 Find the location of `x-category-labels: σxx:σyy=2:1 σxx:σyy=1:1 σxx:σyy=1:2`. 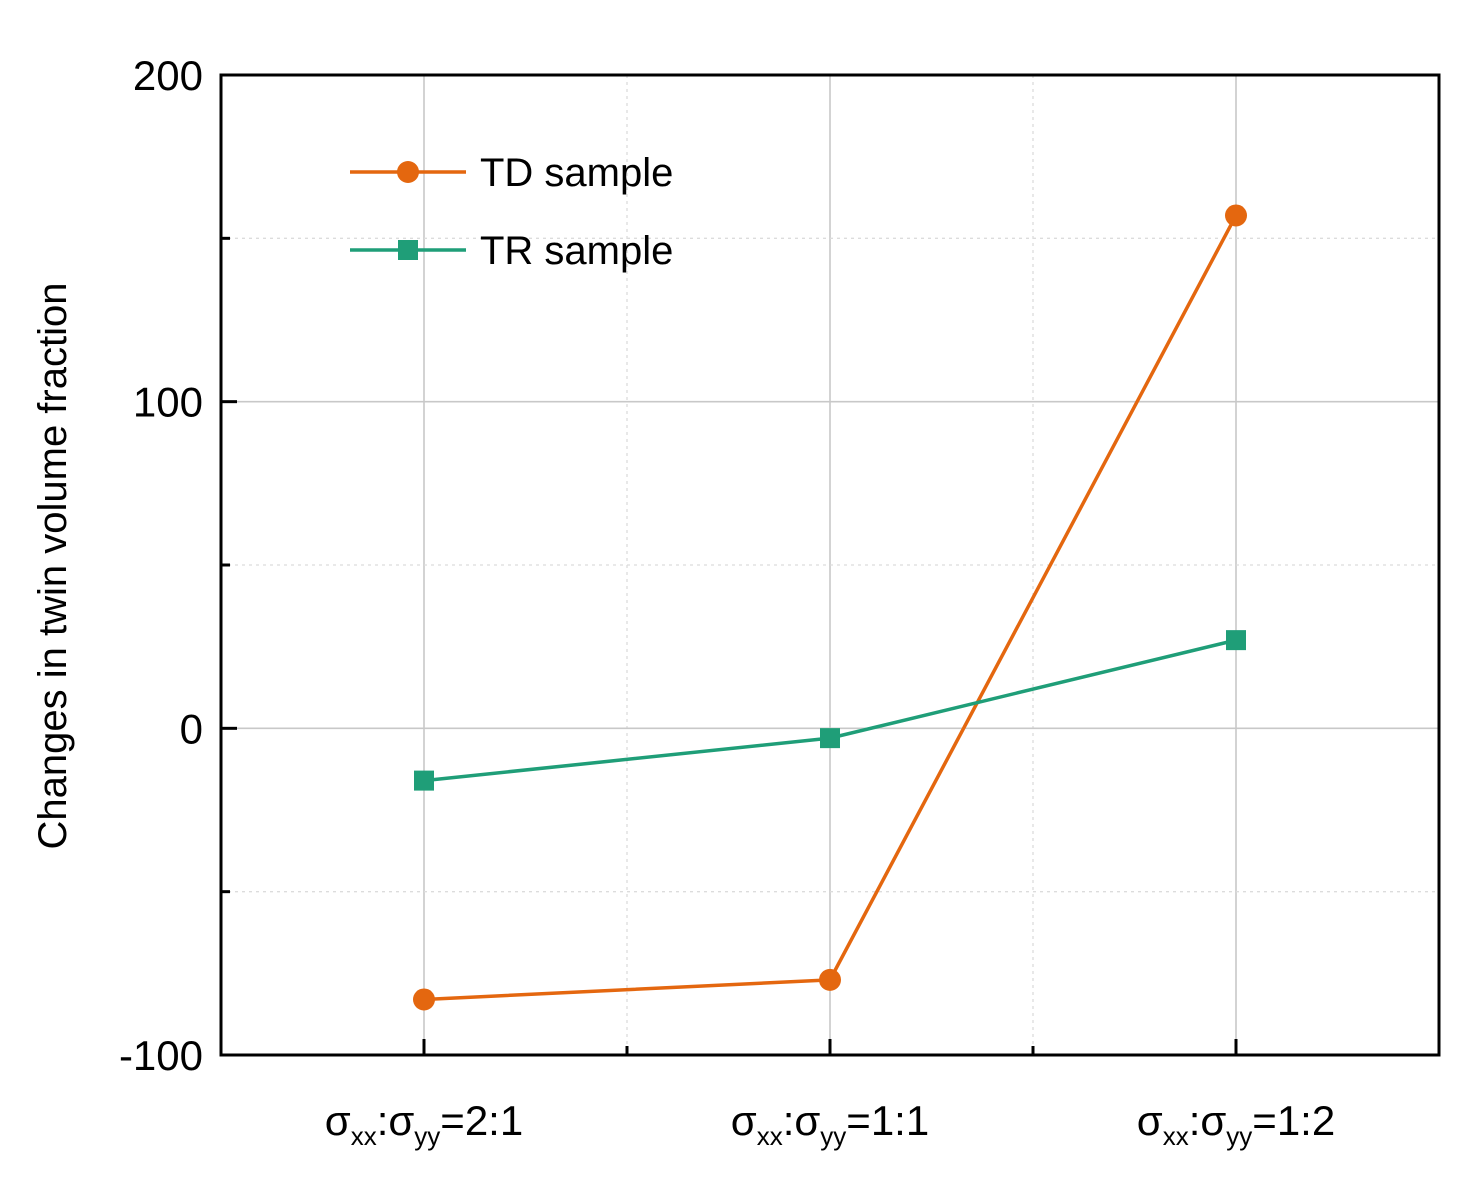

x-category-labels: σxx:σyy=2:1 σxx:σyy=1:1 σxx:σyy=1:2 is located at coordinates (830, 1124).